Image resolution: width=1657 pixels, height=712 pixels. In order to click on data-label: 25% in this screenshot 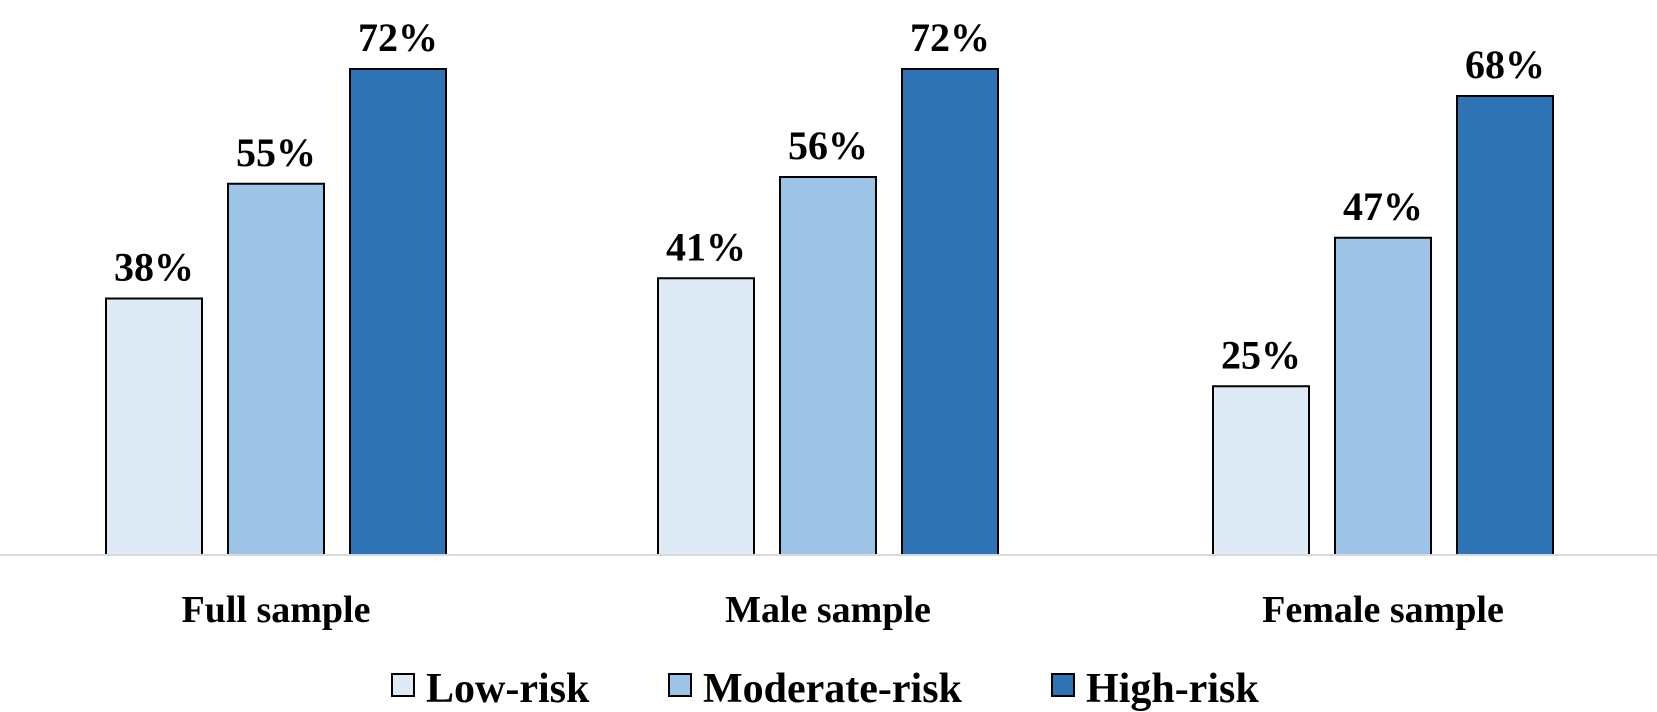, I will do `click(1261, 354)`.